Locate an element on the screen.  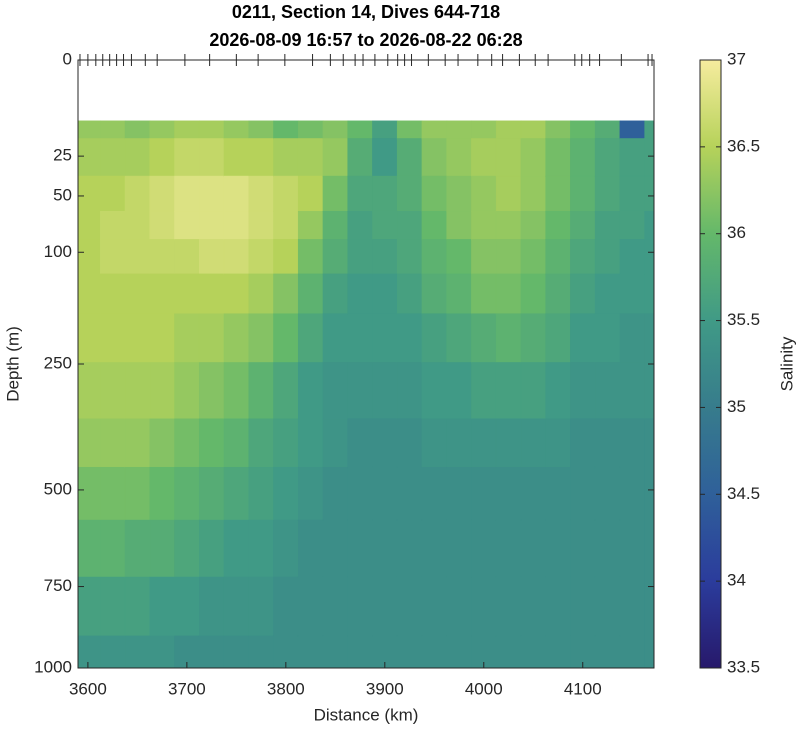
chart-subtitle: 2026-08-09 16:57 to 2026-08-22 06:28 is located at coordinates (365, 40).